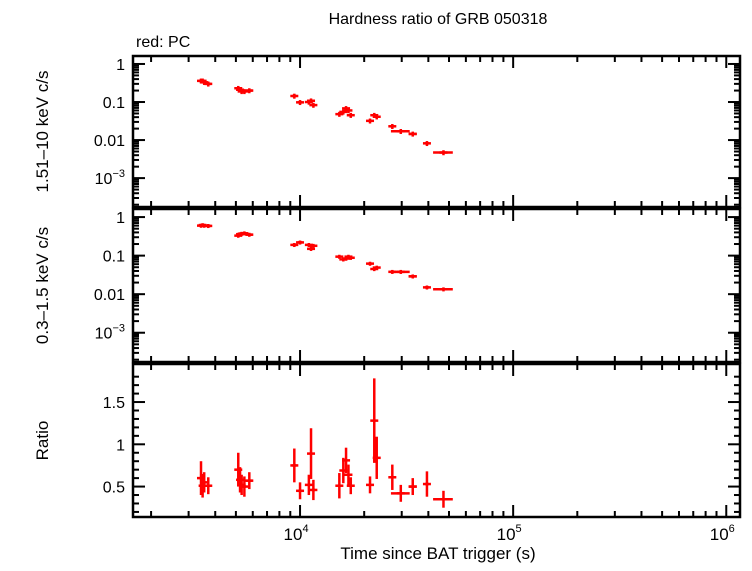 This screenshot has width=752, height=571. Describe the element at coordinates (42, 285) in the screenshot. I see `y-axis-label: 0.3–1.5 keV c/s` at that location.